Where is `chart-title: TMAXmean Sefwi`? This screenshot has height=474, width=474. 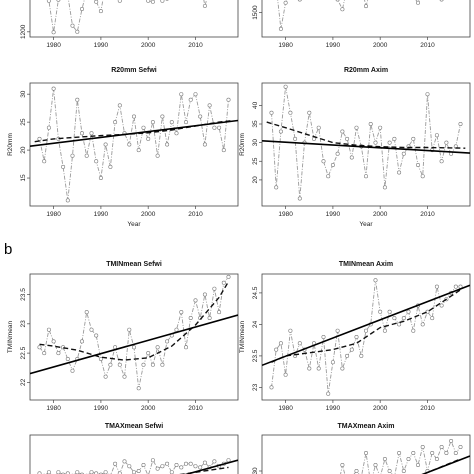 chart-title: TMAXmean Sefwi is located at coordinates (134, 426).